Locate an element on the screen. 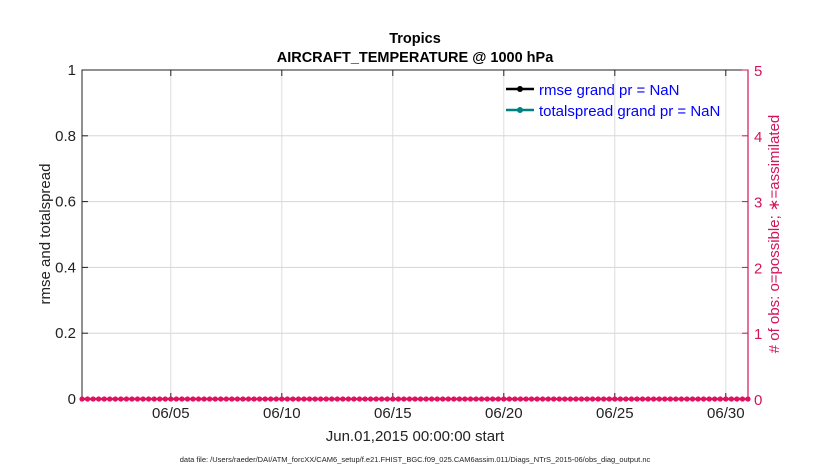 The height and width of the screenshot is (475, 830). y-tick-label: 0.4 is located at coordinates (65, 267).